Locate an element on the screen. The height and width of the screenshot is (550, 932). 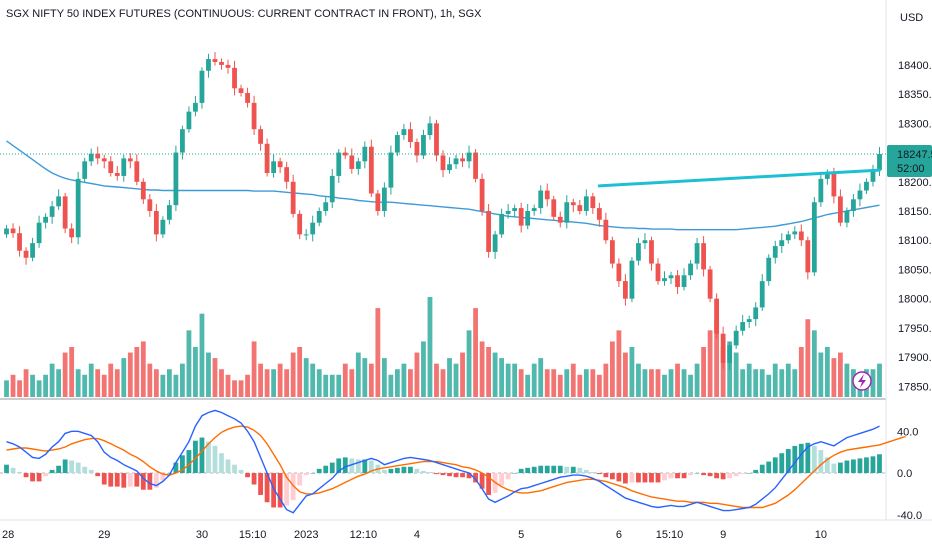
x-tick-label: 4 is located at coordinates (417, 535).